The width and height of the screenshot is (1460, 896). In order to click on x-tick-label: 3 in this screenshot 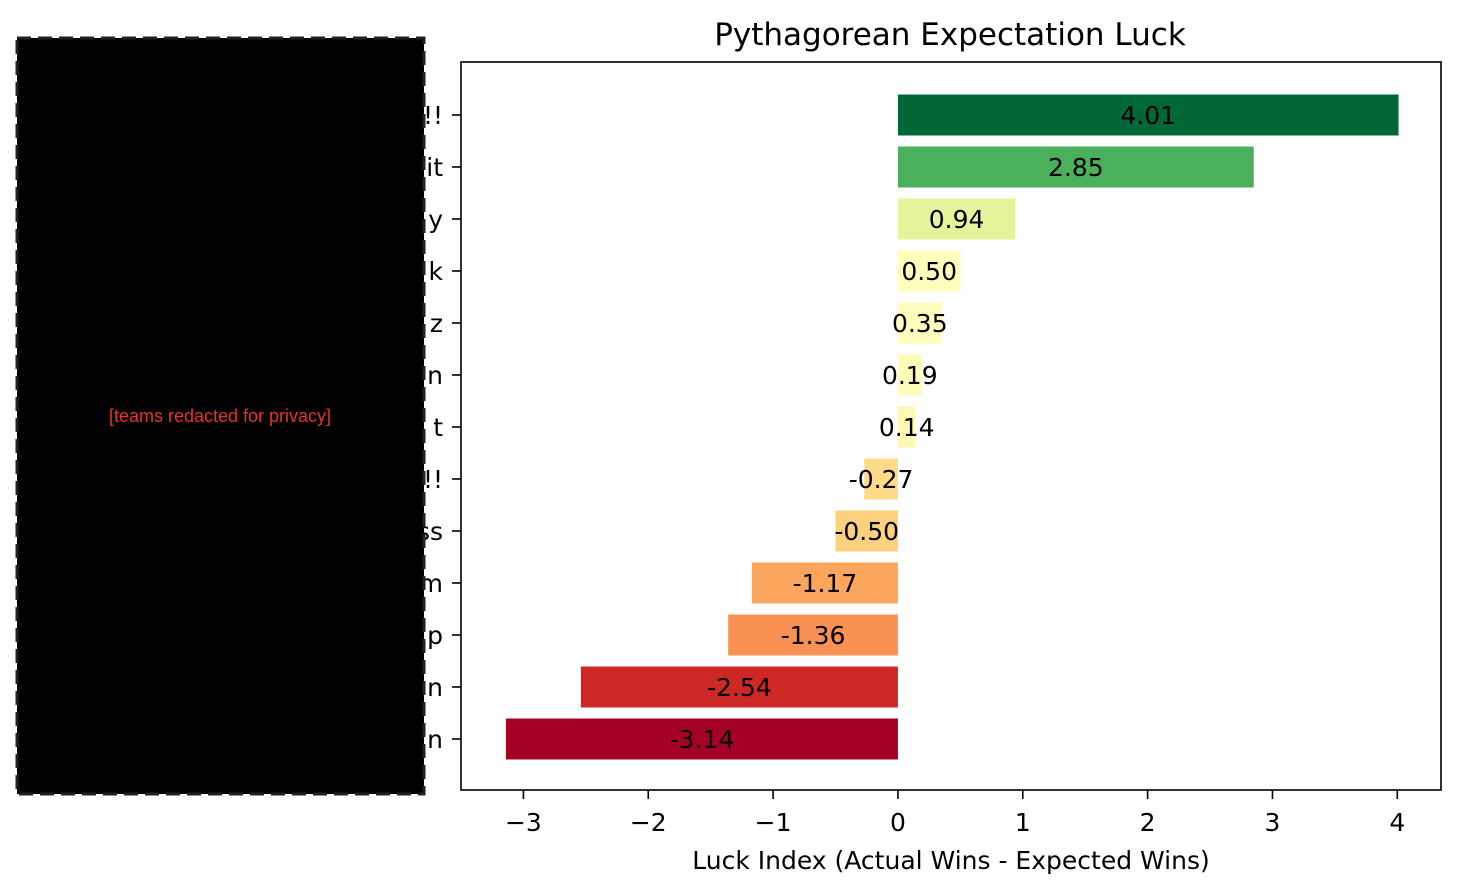, I will do `click(1273, 822)`.